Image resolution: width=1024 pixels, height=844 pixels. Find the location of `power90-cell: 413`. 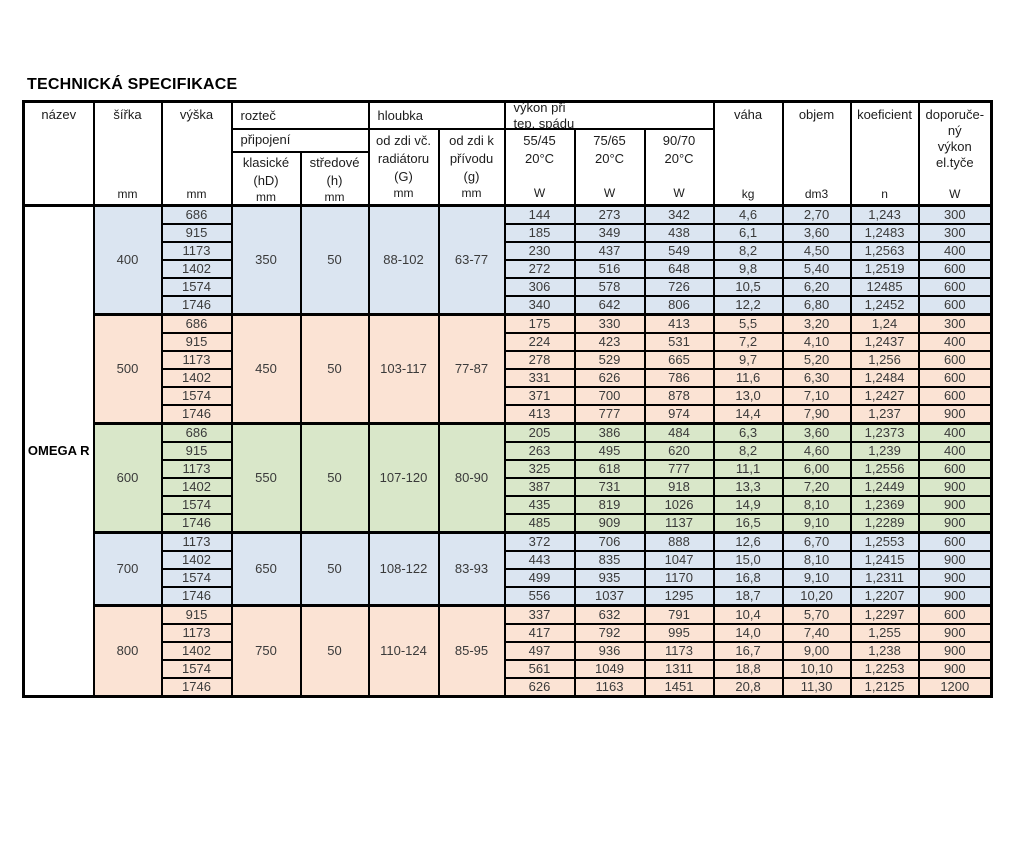

power90-cell: 413 is located at coordinates (679, 323).